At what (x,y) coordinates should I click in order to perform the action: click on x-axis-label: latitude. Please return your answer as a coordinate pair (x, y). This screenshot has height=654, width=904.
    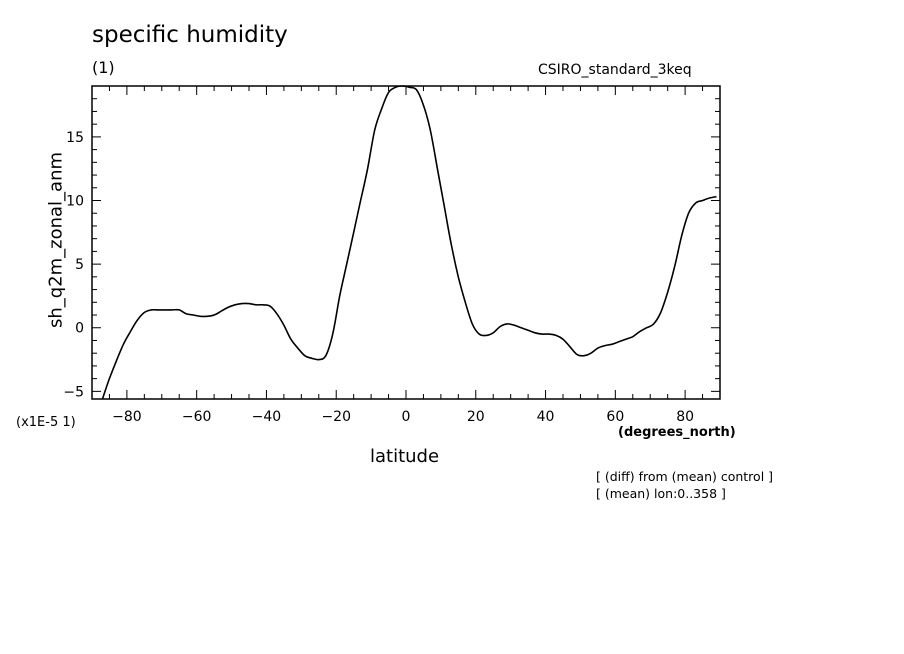
    Looking at the image, I should click on (405, 456).